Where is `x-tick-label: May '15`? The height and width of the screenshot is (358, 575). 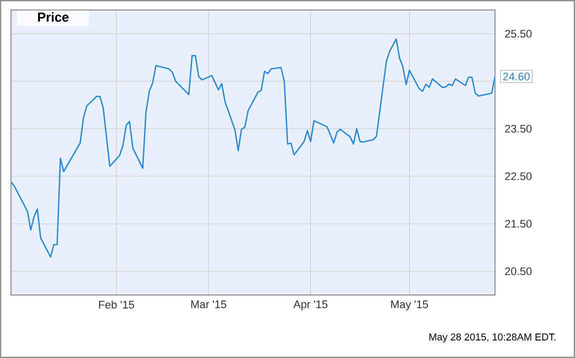
x-tick-label: May '15 is located at coordinates (409, 305).